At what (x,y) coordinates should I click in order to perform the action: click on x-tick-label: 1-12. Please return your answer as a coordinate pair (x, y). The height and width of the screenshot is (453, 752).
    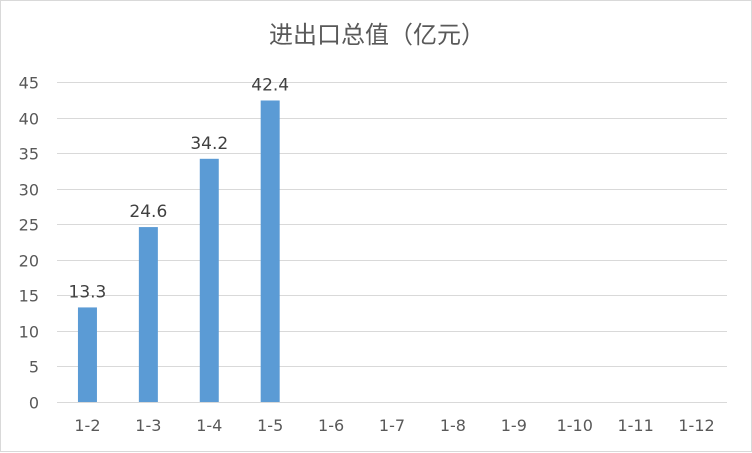
    Looking at the image, I should click on (696, 425).